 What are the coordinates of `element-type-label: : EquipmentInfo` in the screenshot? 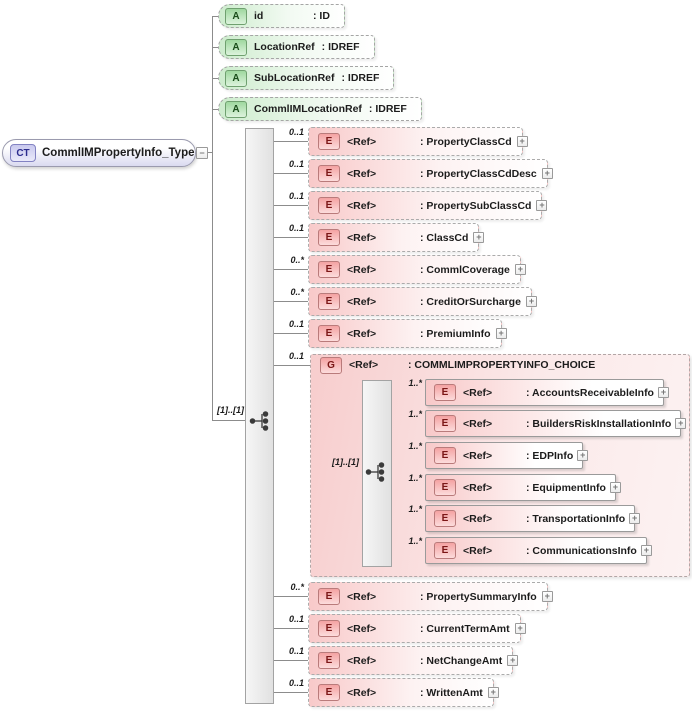 It's located at (566, 487).